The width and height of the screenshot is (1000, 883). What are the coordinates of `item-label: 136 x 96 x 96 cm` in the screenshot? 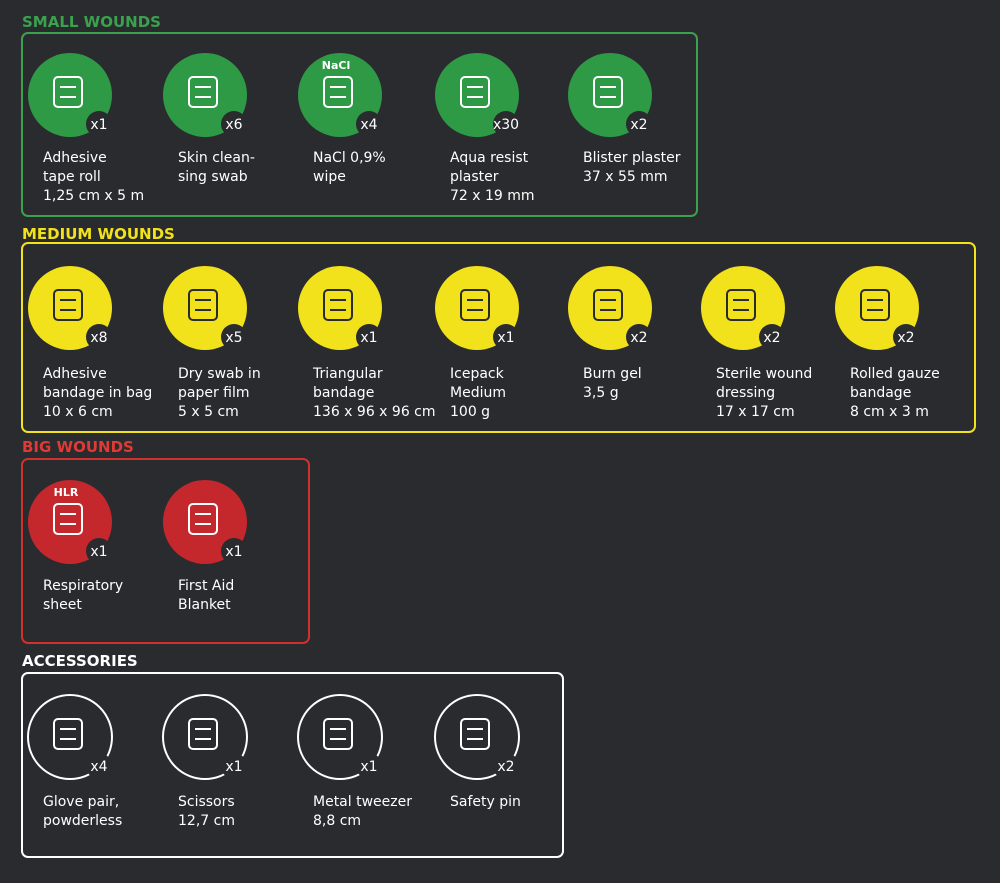 It's located at (374, 412).